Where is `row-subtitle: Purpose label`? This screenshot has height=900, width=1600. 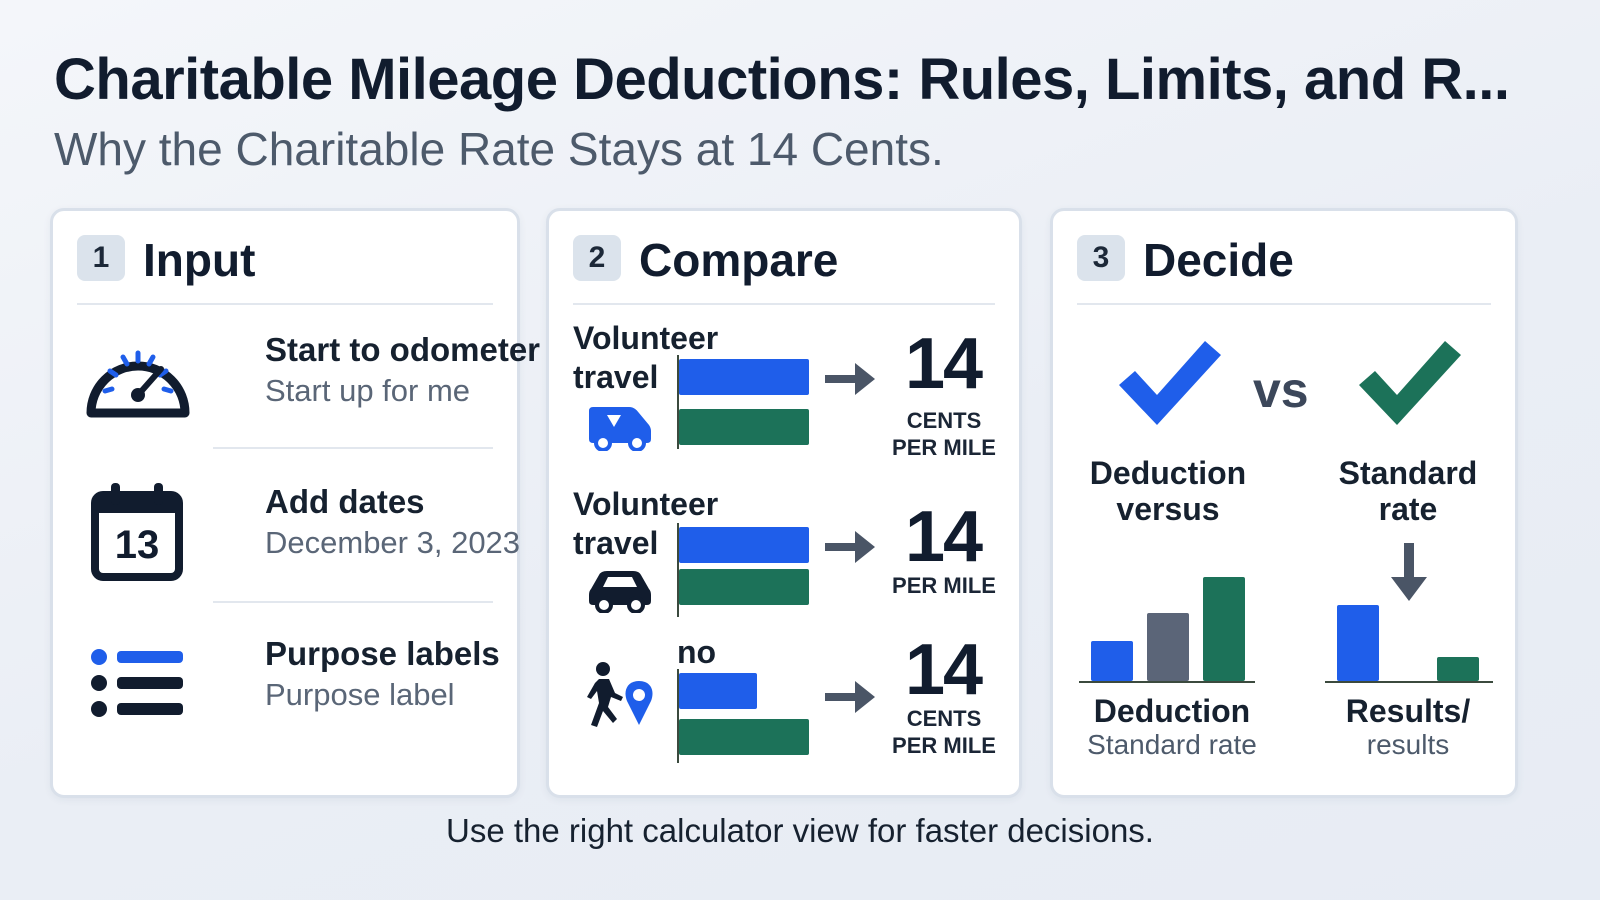 row-subtitle: Purpose label is located at coordinates (360, 694).